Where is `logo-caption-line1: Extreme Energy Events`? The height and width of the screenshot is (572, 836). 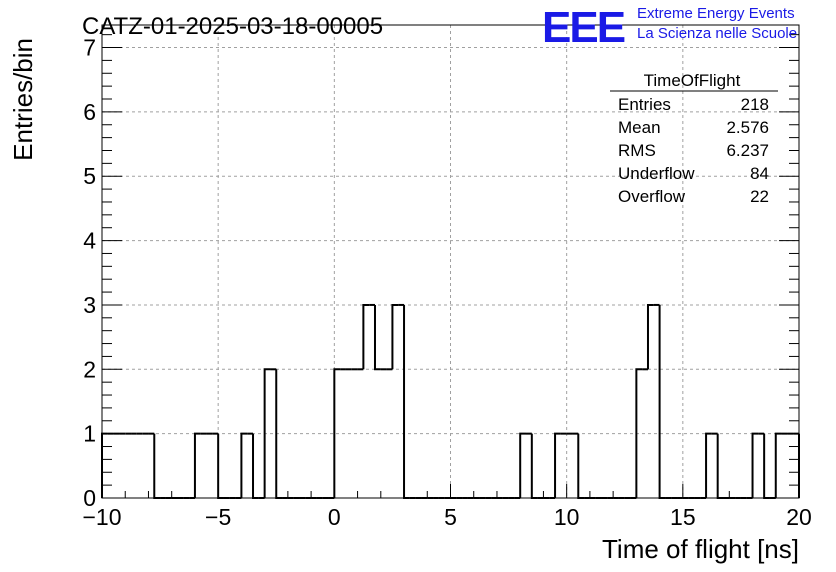
logo-caption-line1: Extreme Energy Events is located at coordinates (716, 13).